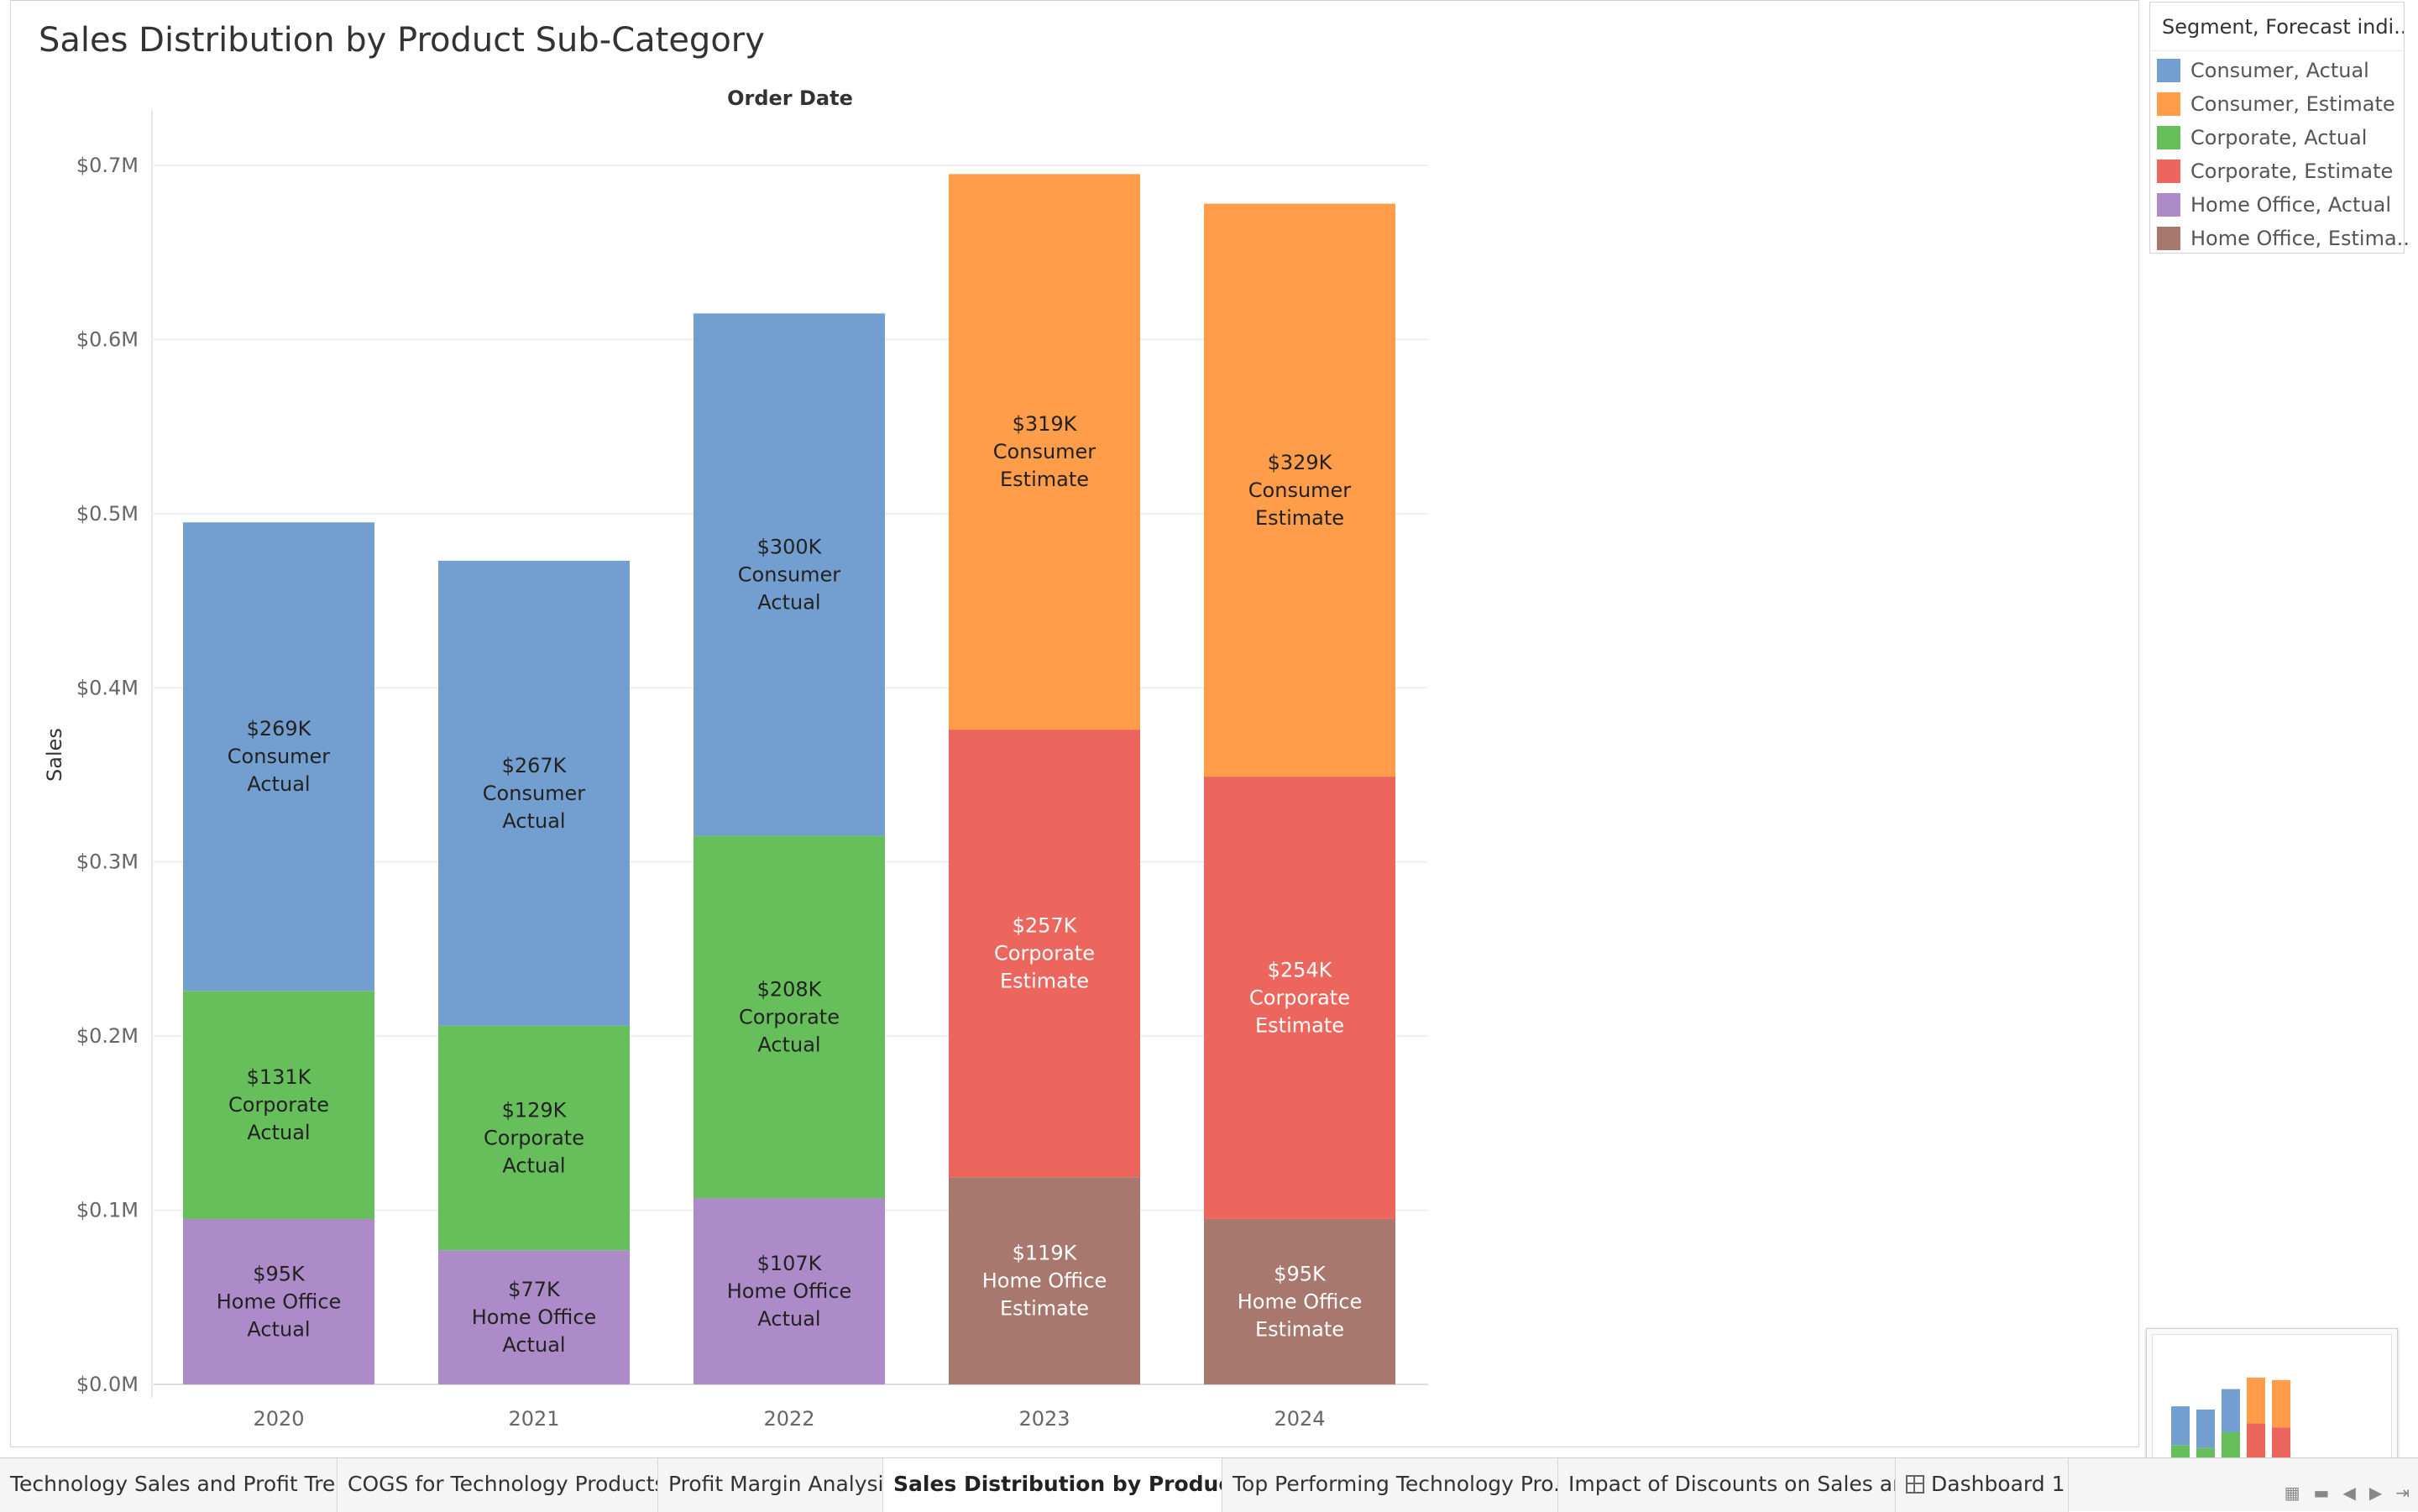 The width and height of the screenshot is (2418, 1512). What do you see at coordinates (278, 1419) in the screenshot?
I see `x-tick-label: 2020` at bounding box center [278, 1419].